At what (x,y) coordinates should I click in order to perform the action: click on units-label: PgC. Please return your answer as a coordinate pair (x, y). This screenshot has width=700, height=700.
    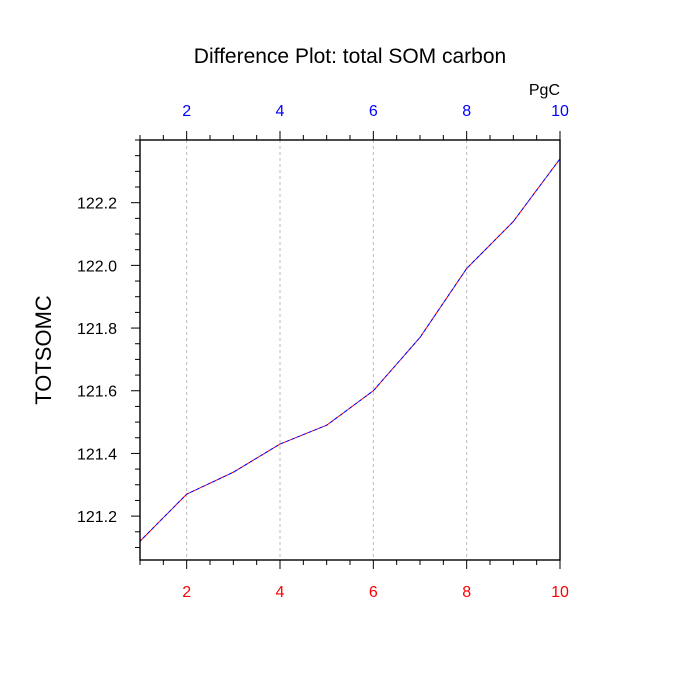
    Looking at the image, I should click on (544, 90).